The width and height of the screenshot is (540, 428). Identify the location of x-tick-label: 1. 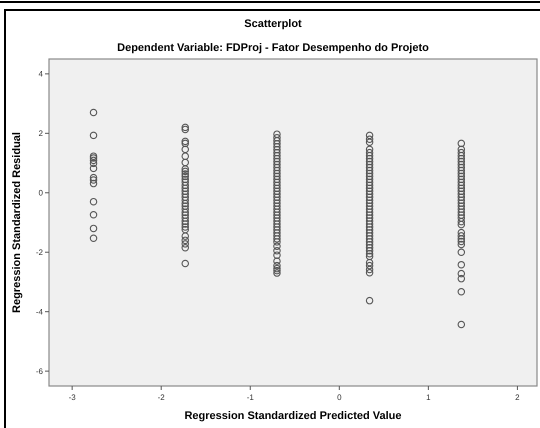
(429, 397).